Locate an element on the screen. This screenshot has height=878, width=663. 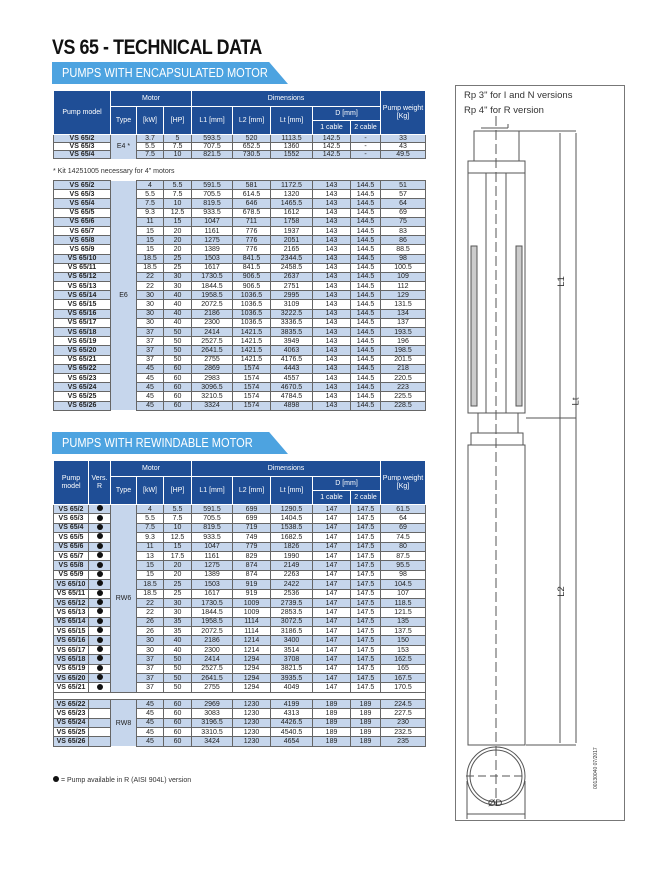
page-title: VS 65 - TECHNICAL DATA is located at coordinates (157, 47).